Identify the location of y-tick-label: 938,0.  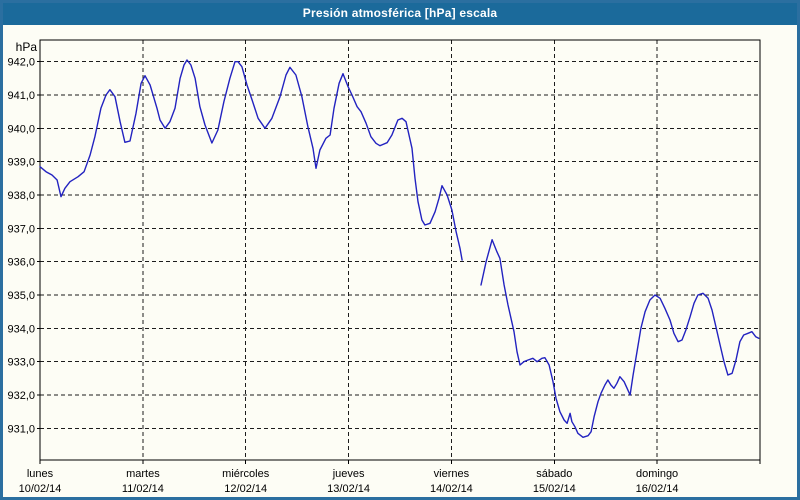
(21, 196).